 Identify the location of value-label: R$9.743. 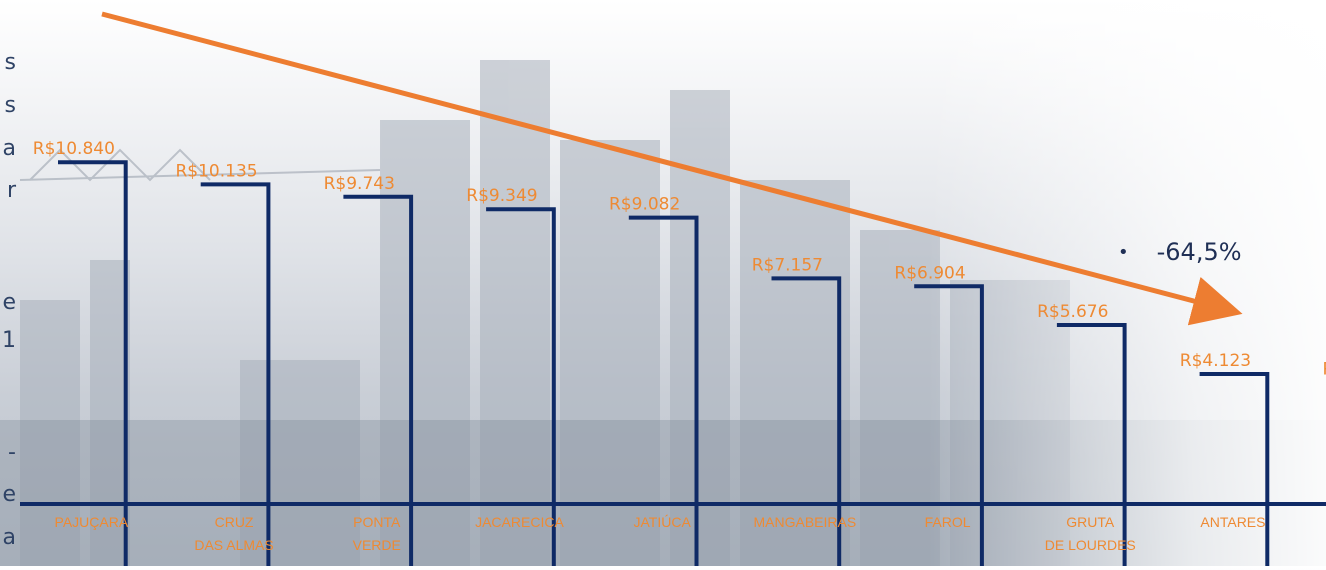
(359, 184).